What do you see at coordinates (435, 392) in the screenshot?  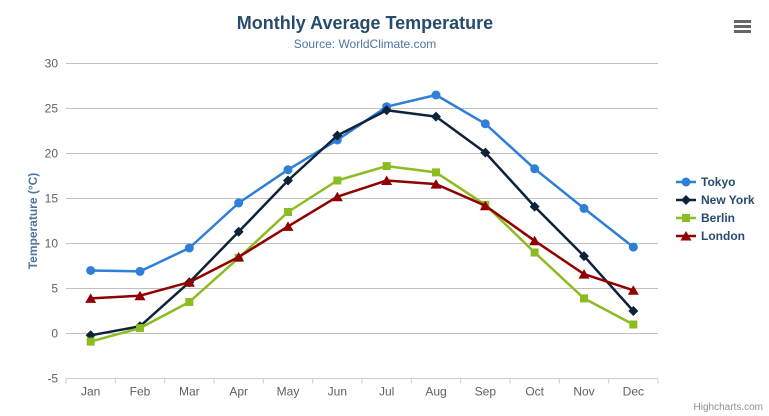 I see `x-axis-label: Aug` at bounding box center [435, 392].